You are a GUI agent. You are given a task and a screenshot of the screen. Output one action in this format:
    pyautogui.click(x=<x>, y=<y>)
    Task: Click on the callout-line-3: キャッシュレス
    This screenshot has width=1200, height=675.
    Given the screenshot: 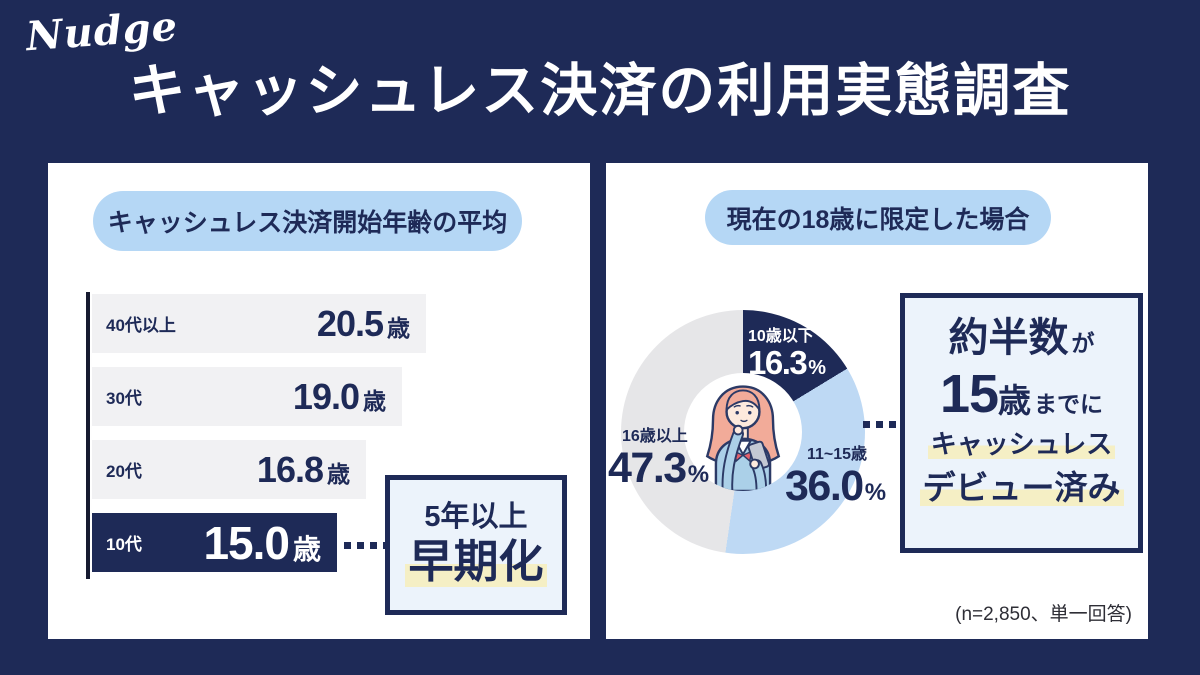 What is the action you would take?
    pyautogui.click(x=1021, y=444)
    